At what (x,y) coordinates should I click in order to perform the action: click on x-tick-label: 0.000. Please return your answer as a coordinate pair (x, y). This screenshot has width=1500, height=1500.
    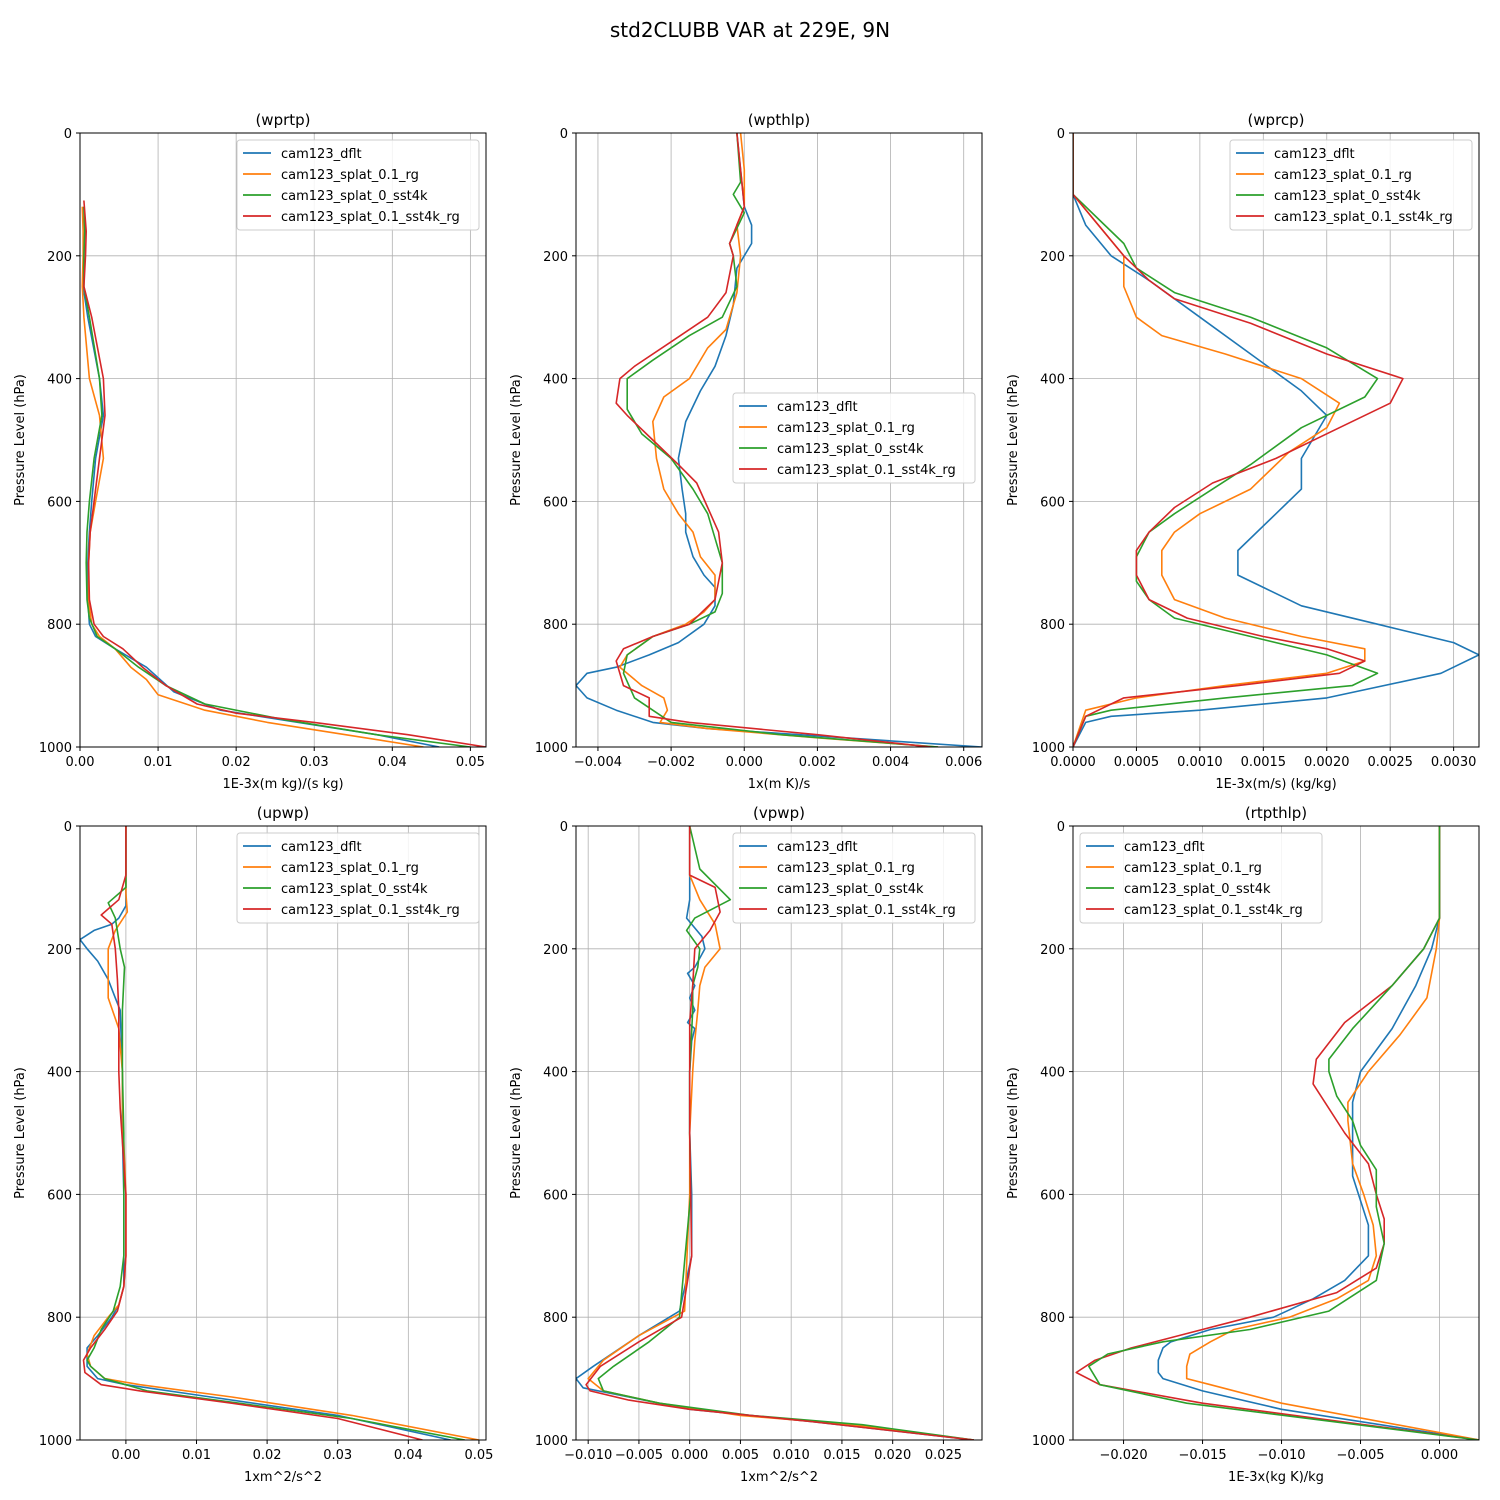
    Looking at the image, I should click on (689, 1455).